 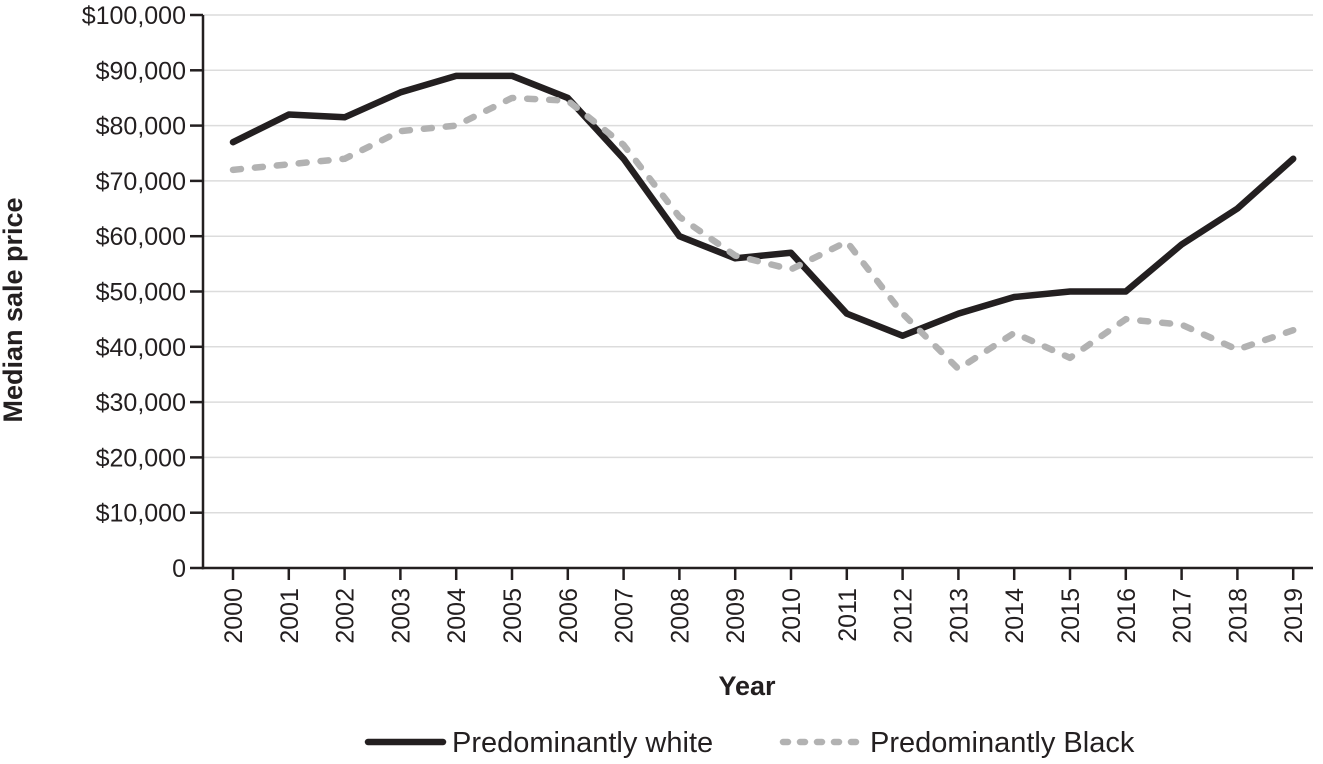 What do you see at coordinates (736, 616) in the screenshot?
I see `x-tick-label: 2009` at bounding box center [736, 616].